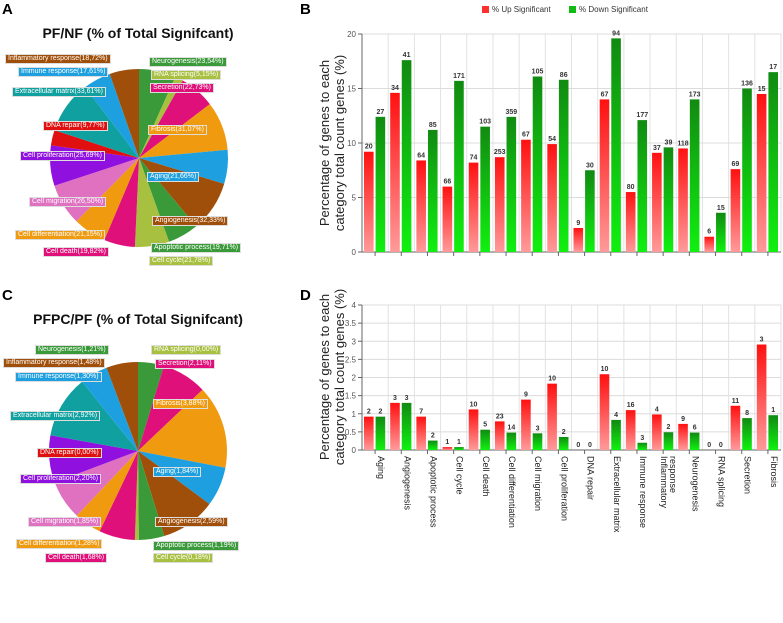  I want to click on pie-label: Extracellular matrix(33,61%), so click(59, 92).